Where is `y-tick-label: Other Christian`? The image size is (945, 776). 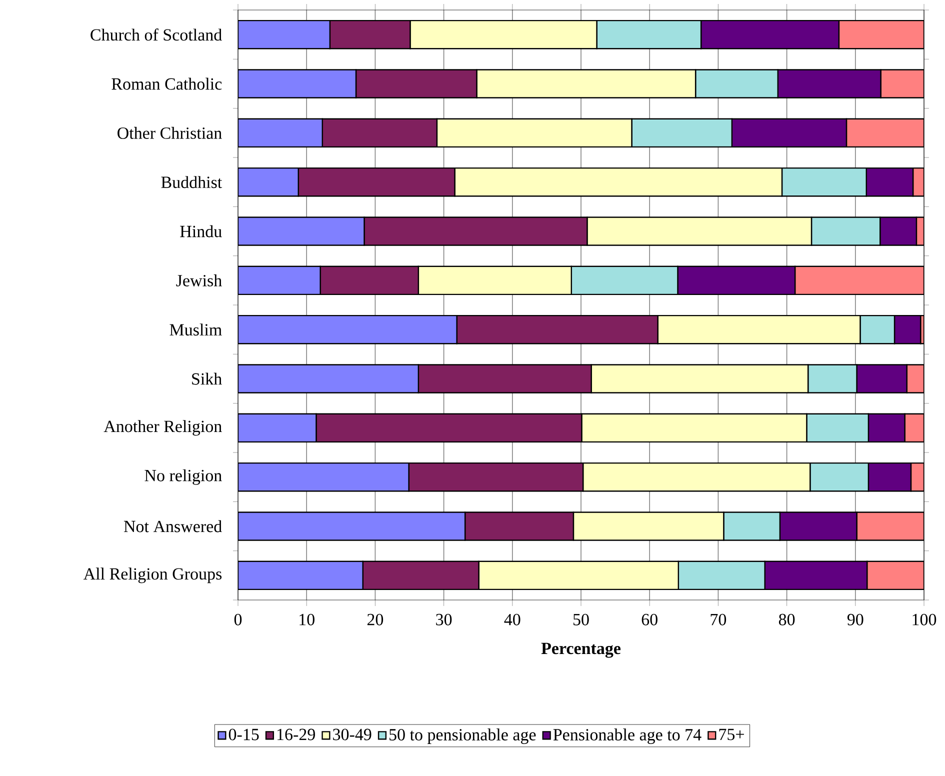 y-tick-label: Other Christian is located at coordinates (170, 132).